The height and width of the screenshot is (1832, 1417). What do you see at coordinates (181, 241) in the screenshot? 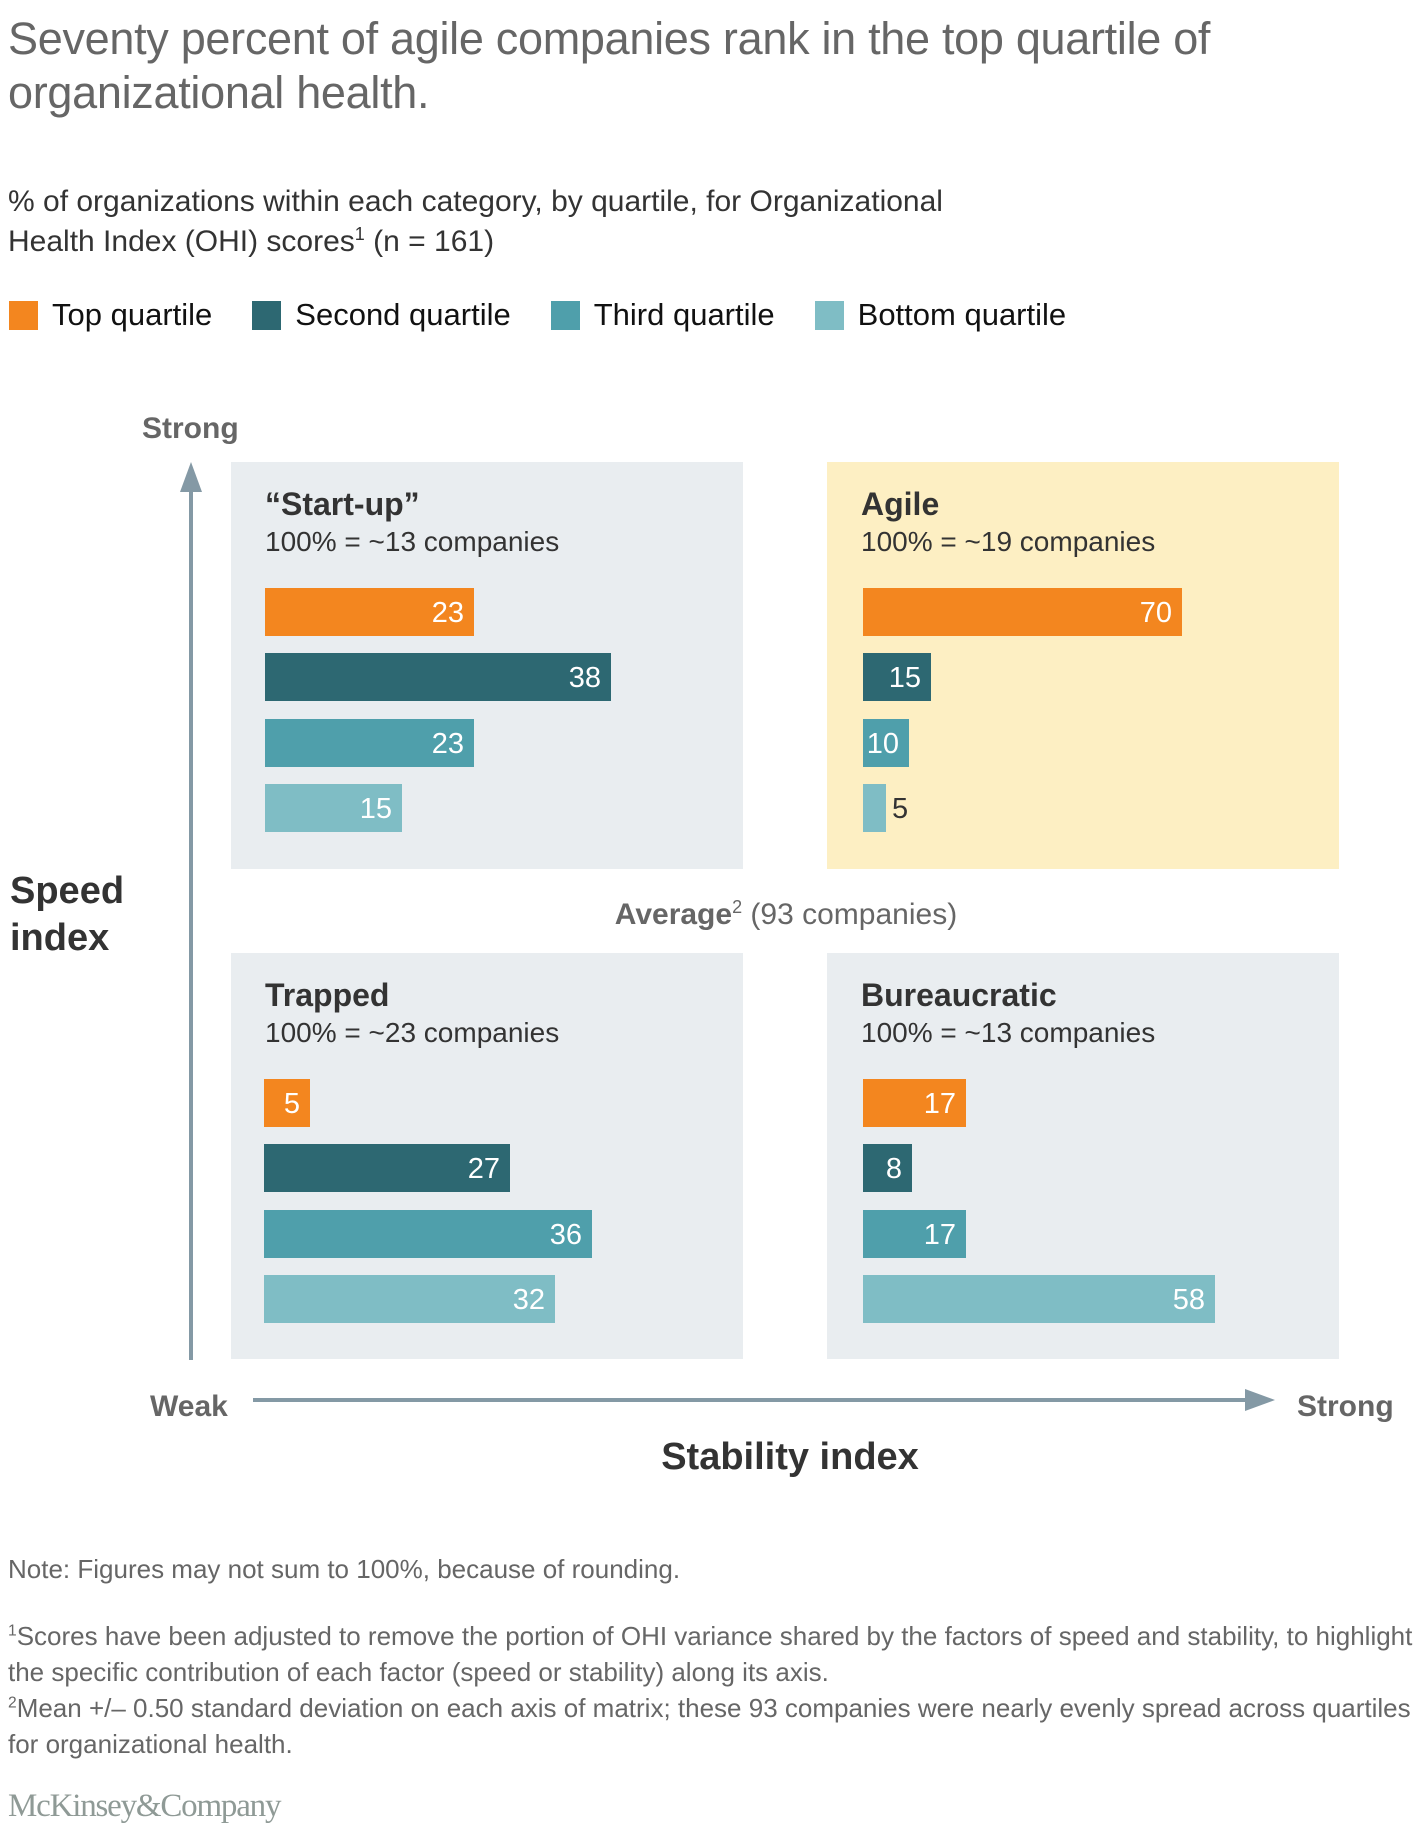
I see `subtitle-text: Health Index (OHI) scores` at bounding box center [181, 241].